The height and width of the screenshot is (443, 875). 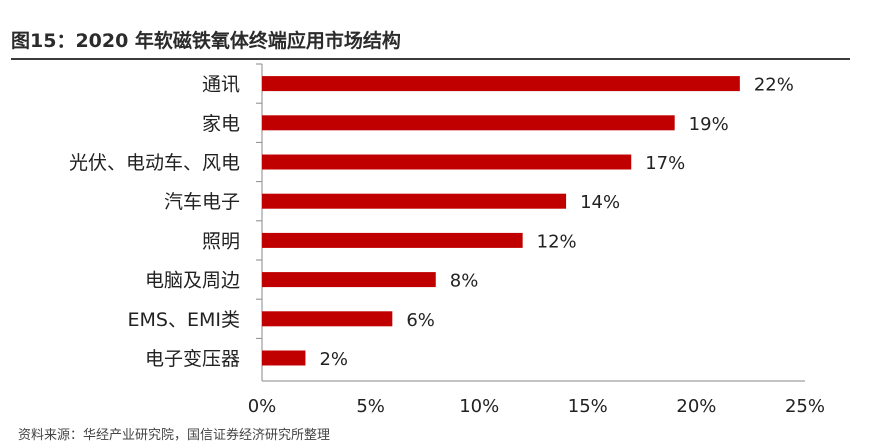 What do you see at coordinates (600, 202) in the screenshot?
I see `data-label: 14%` at bounding box center [600, 202].